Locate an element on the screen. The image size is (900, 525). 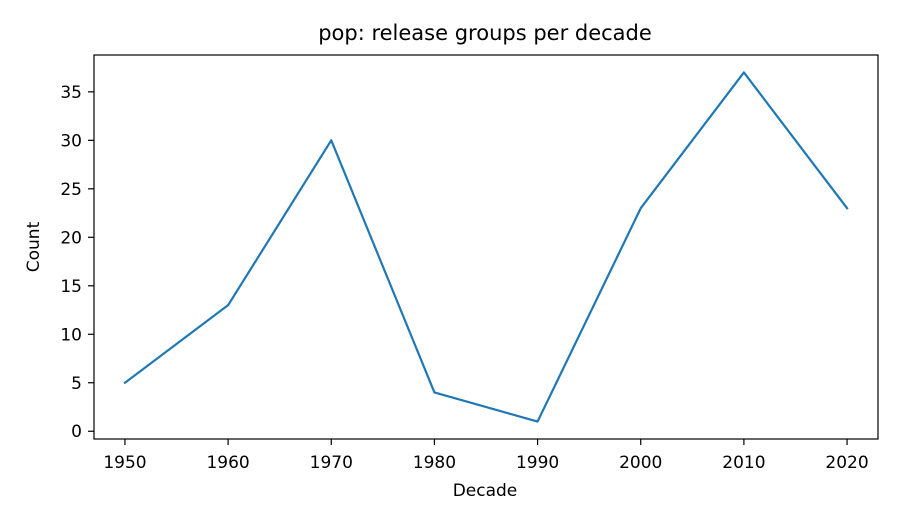
x-tick: 1980 is located at coordinates (434, 456).